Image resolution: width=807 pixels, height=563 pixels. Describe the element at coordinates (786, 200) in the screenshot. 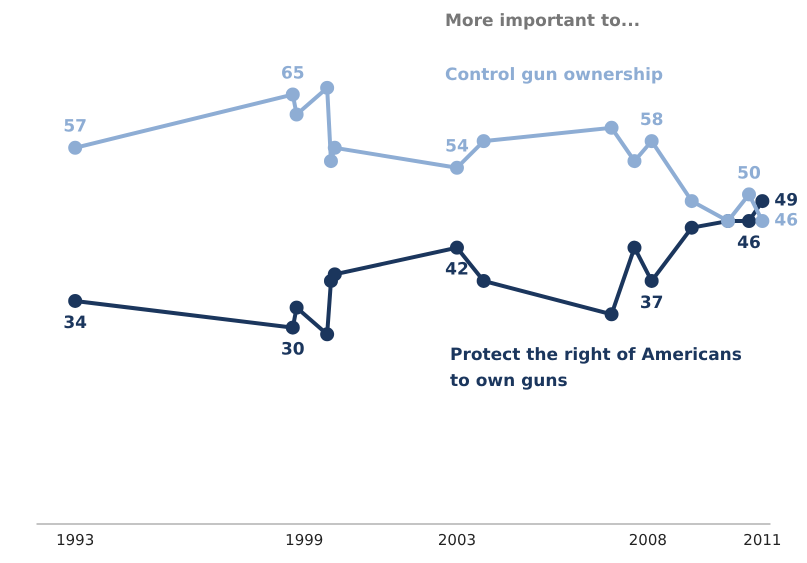

I see `data-label: 49` at that location.